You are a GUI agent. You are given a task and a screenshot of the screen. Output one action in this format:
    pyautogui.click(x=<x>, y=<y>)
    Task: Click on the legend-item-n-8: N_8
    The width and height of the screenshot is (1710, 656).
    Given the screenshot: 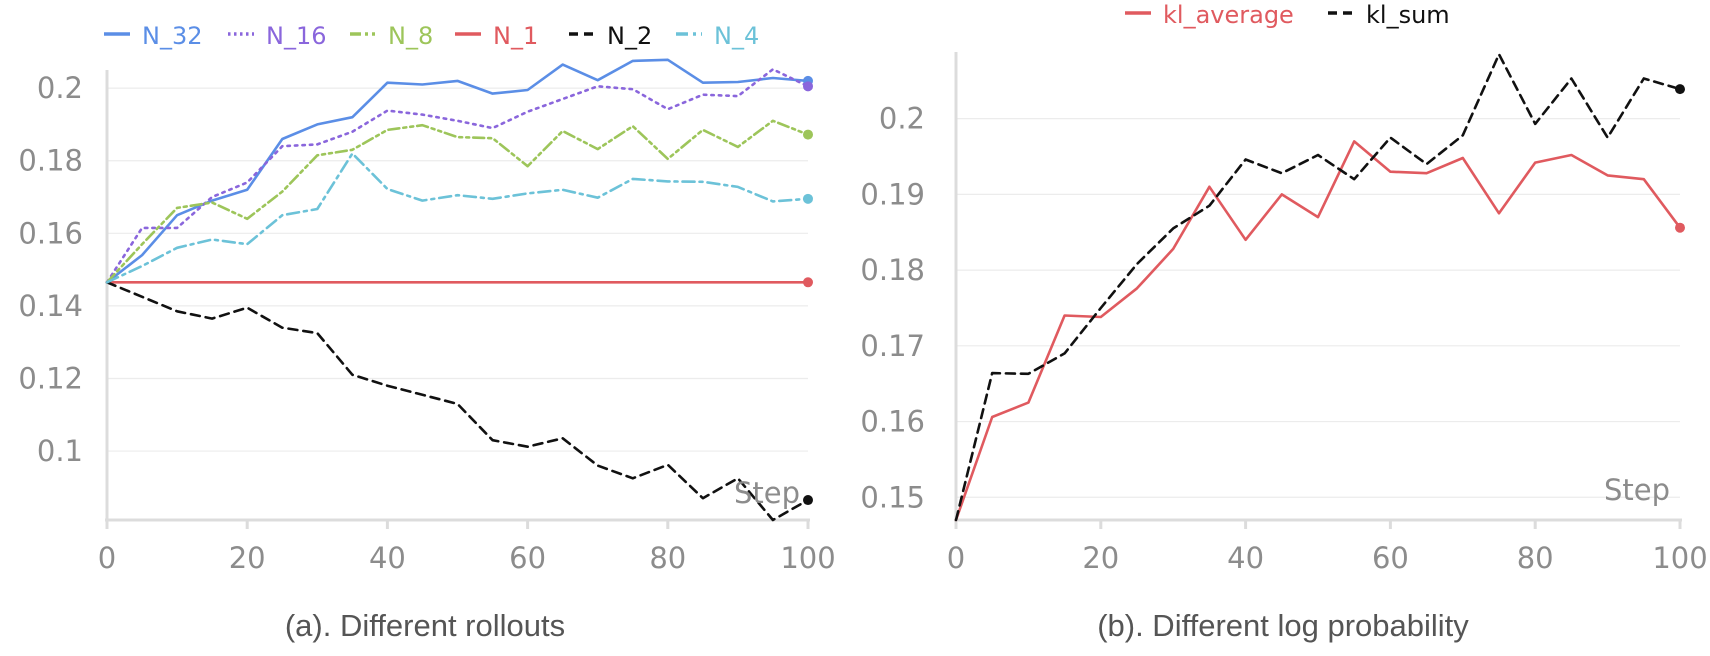 What is the action you would take?
    pyautogui.click(x=391, y=36)
    